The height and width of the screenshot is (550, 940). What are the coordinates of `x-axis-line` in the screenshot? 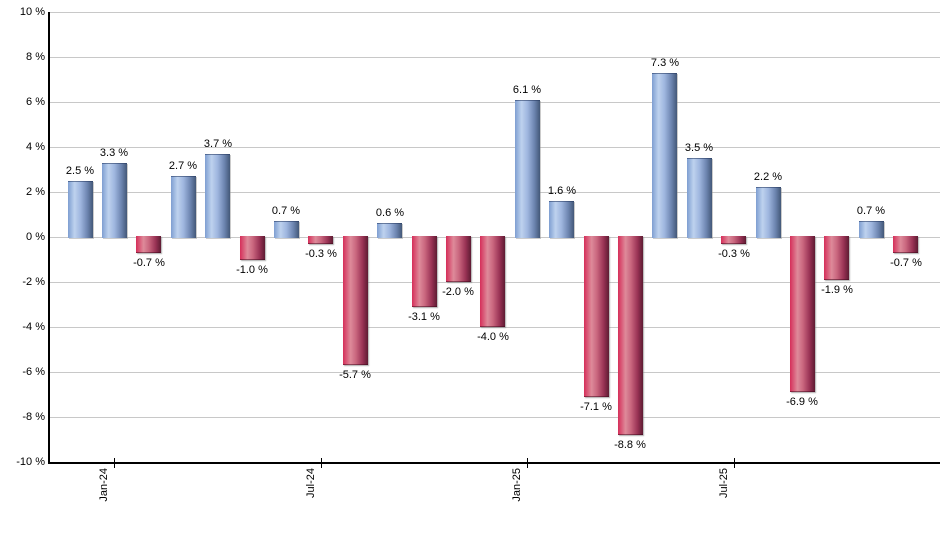 It's located at (494, 463).